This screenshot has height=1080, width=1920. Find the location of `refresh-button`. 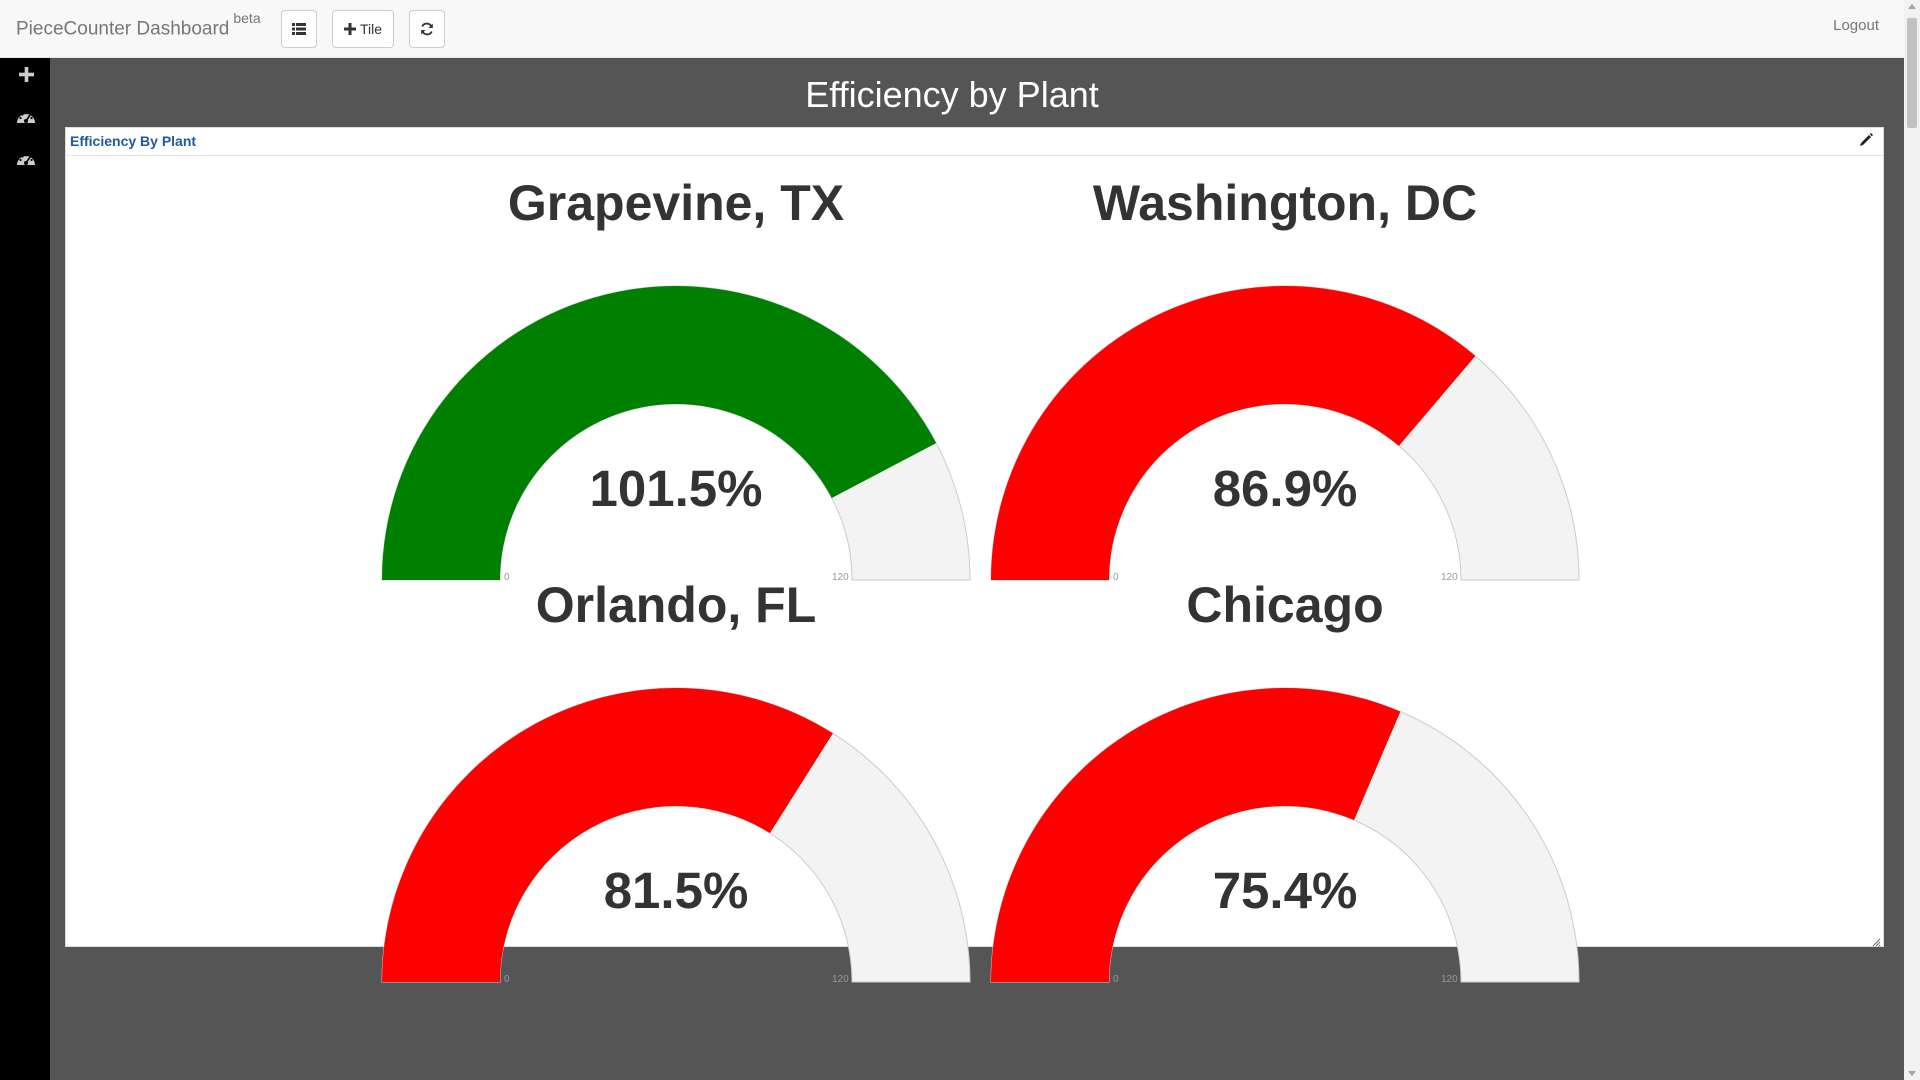

refresh-button is located at coordinates (427, 29).